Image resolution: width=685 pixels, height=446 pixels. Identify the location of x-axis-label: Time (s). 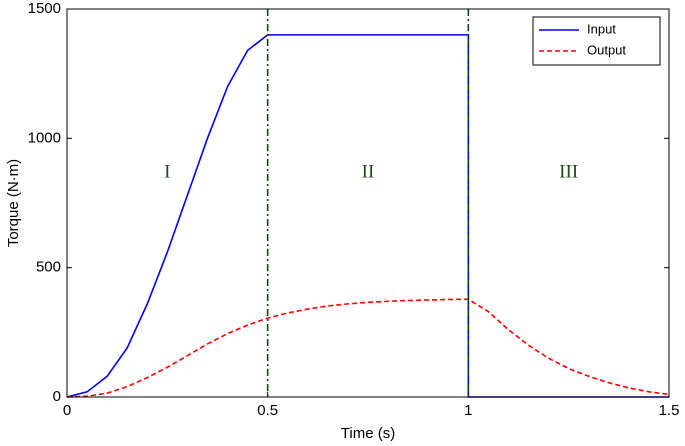
(368, 433).